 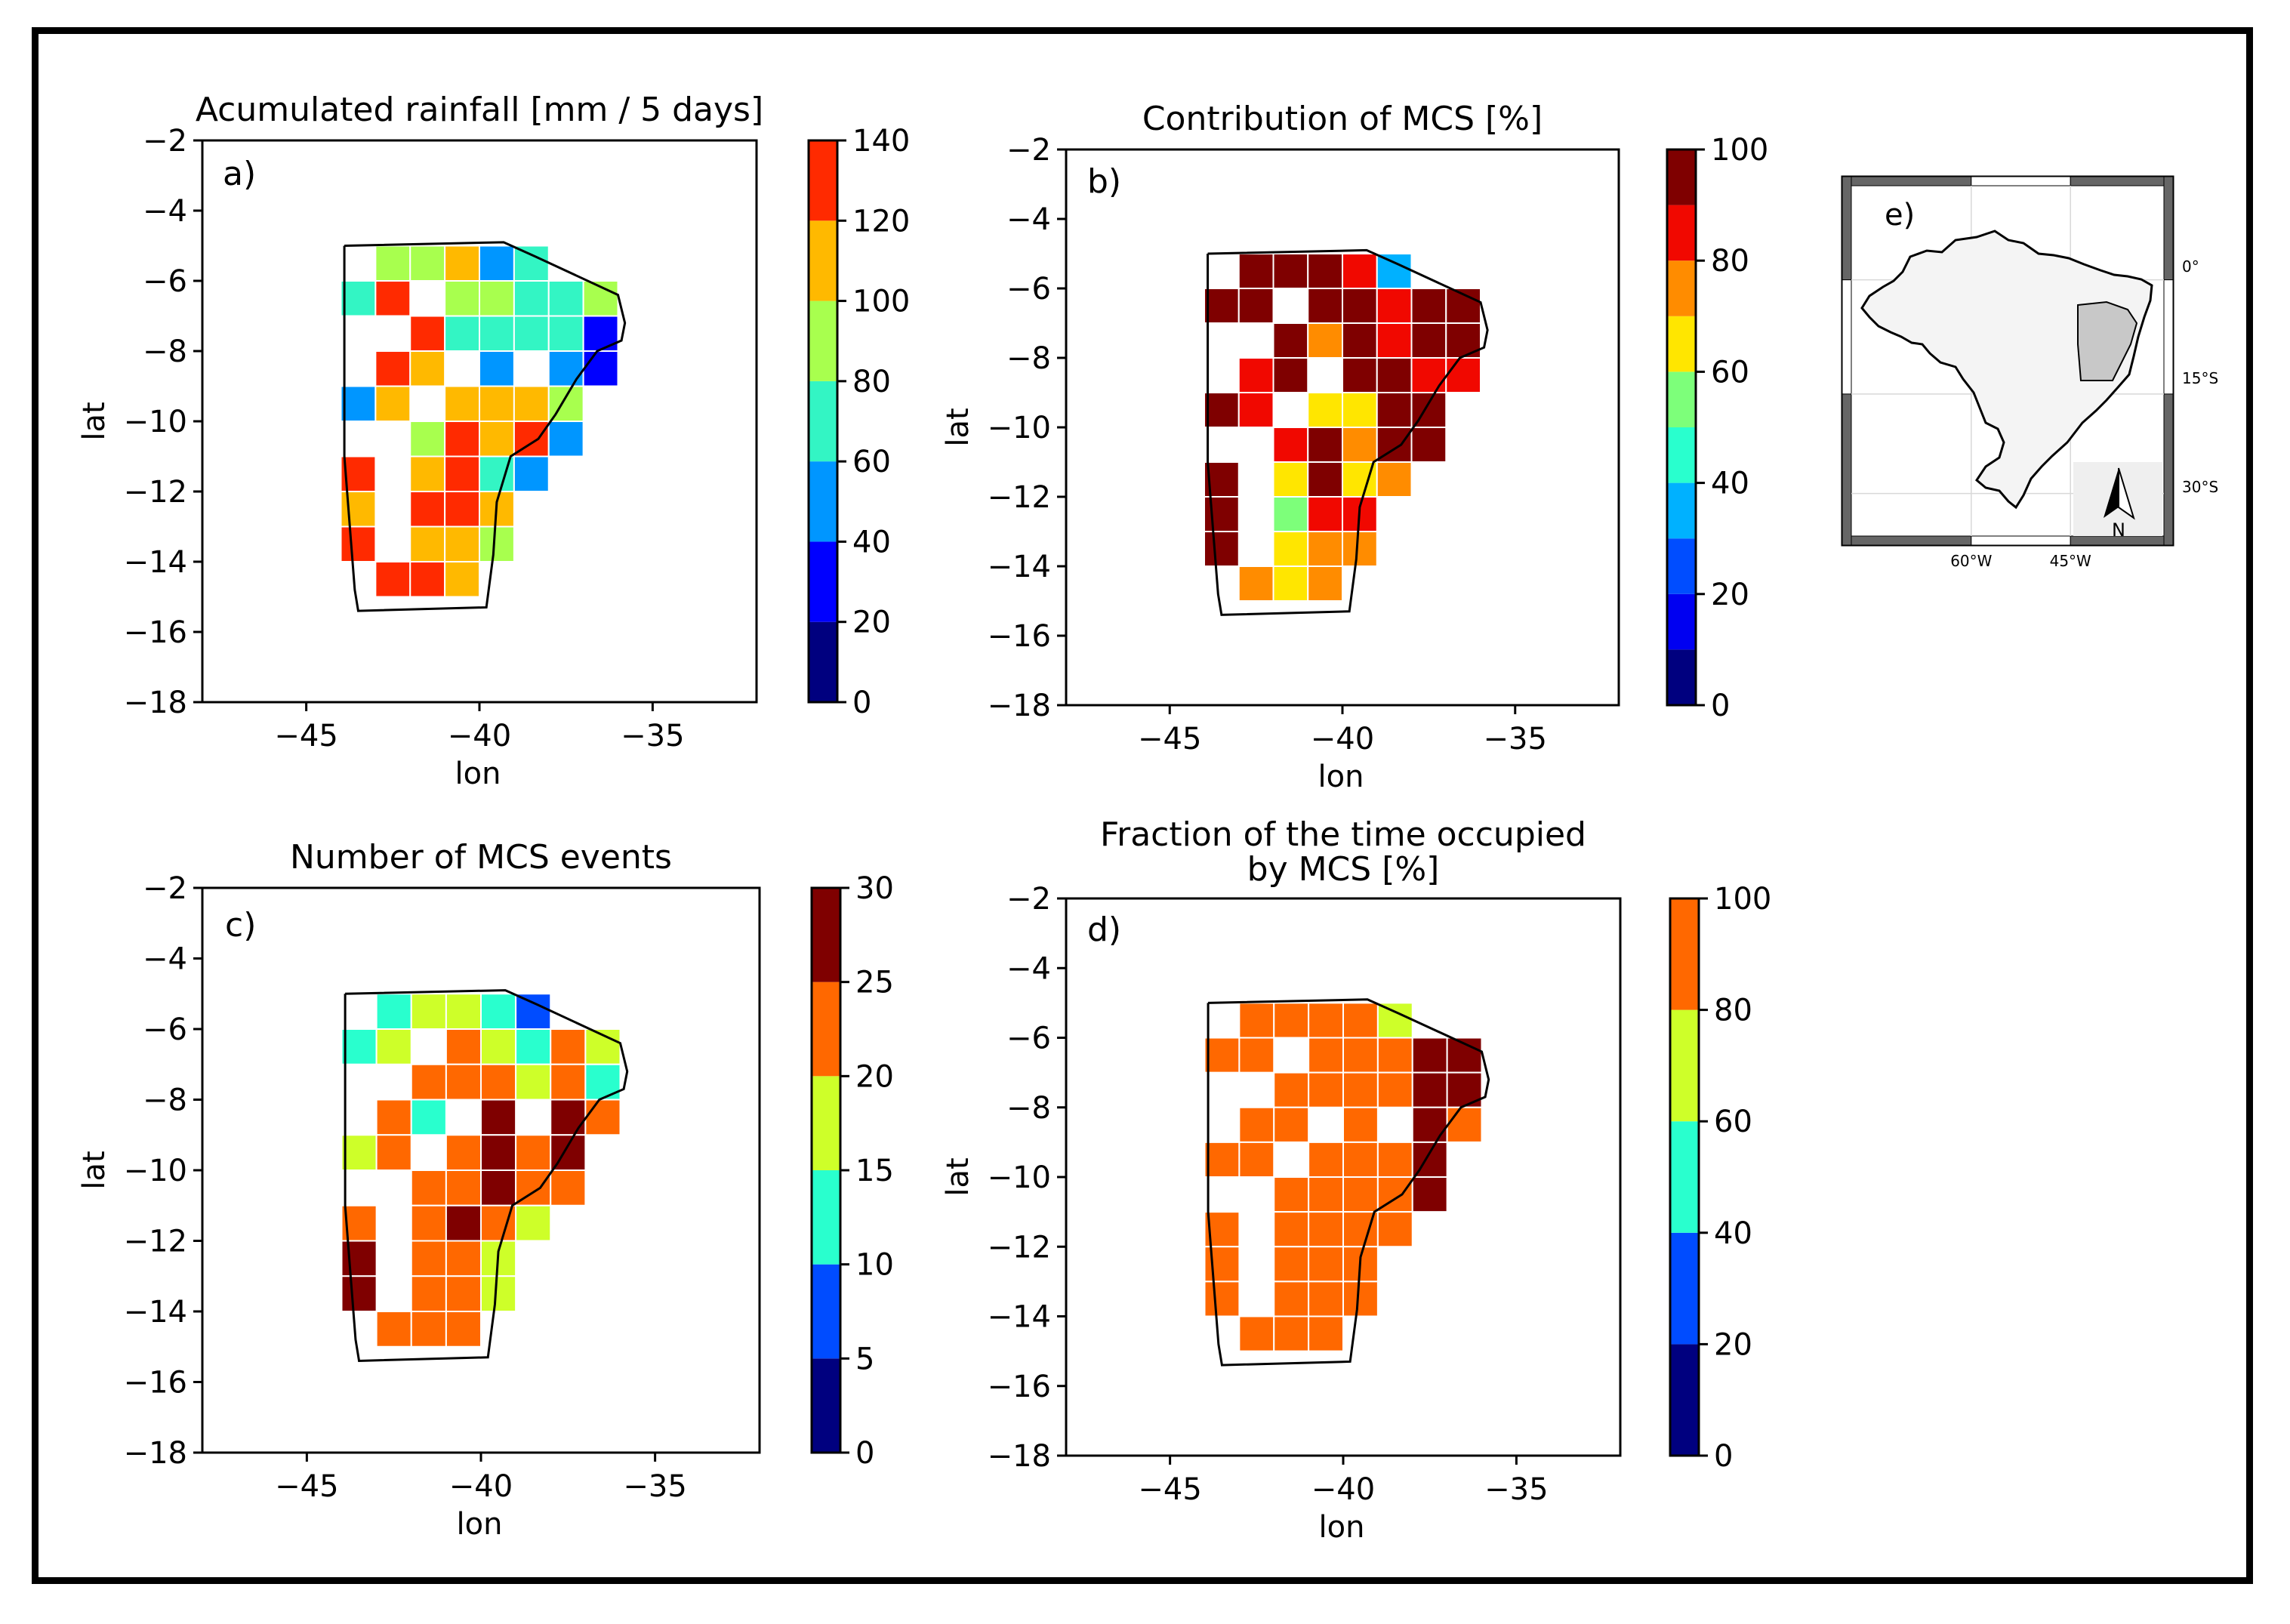 What do you see at coordinates (1900, 216) in the screenshot?
I see `panel-label: e)` at bounding box center [1900, 216].